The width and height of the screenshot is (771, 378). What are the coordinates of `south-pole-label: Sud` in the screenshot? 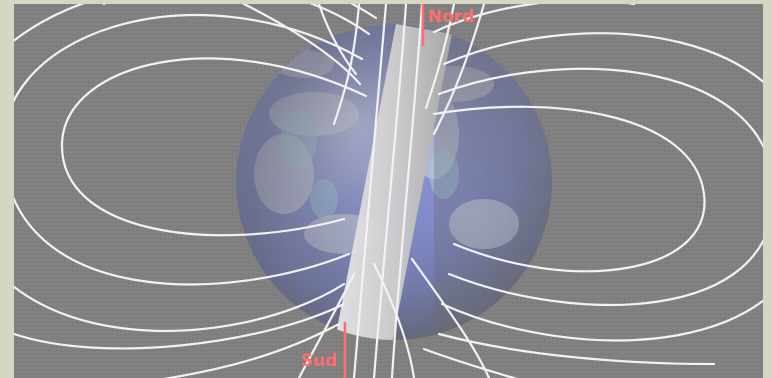 It's located at (319, 361).